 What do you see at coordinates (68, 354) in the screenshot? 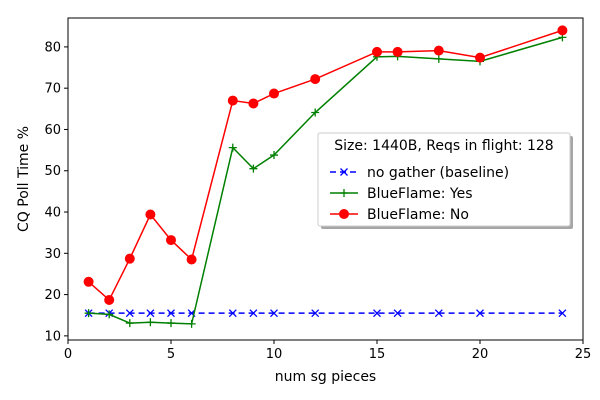
I see `x-tick-label: 0` at bounding box center [68, 354].